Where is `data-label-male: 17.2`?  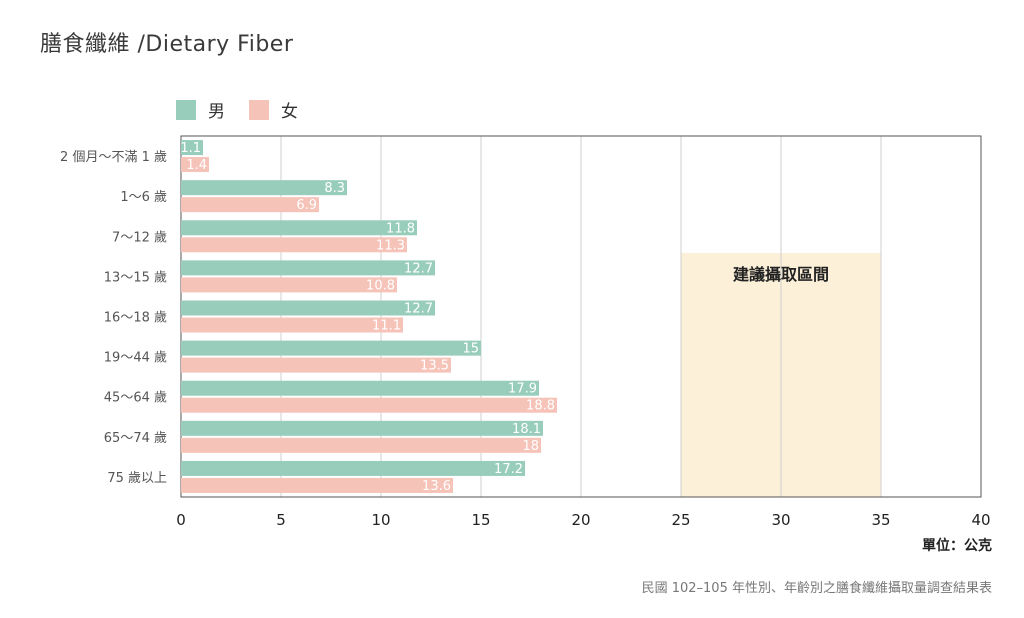
data-label-male: 17.2 is located at coordinates (508, 469).